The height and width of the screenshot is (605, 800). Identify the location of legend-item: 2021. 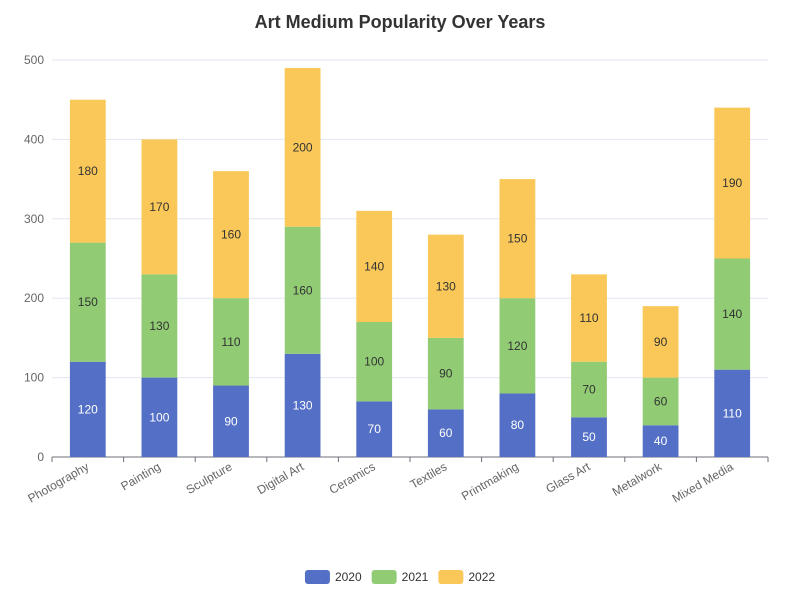
(400, 577).